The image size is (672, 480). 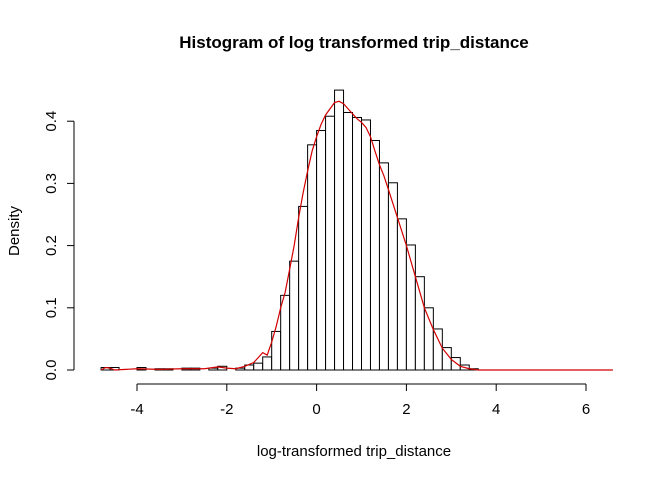 I want to click on x-tick-label: 4, so click(x=496, y=409).